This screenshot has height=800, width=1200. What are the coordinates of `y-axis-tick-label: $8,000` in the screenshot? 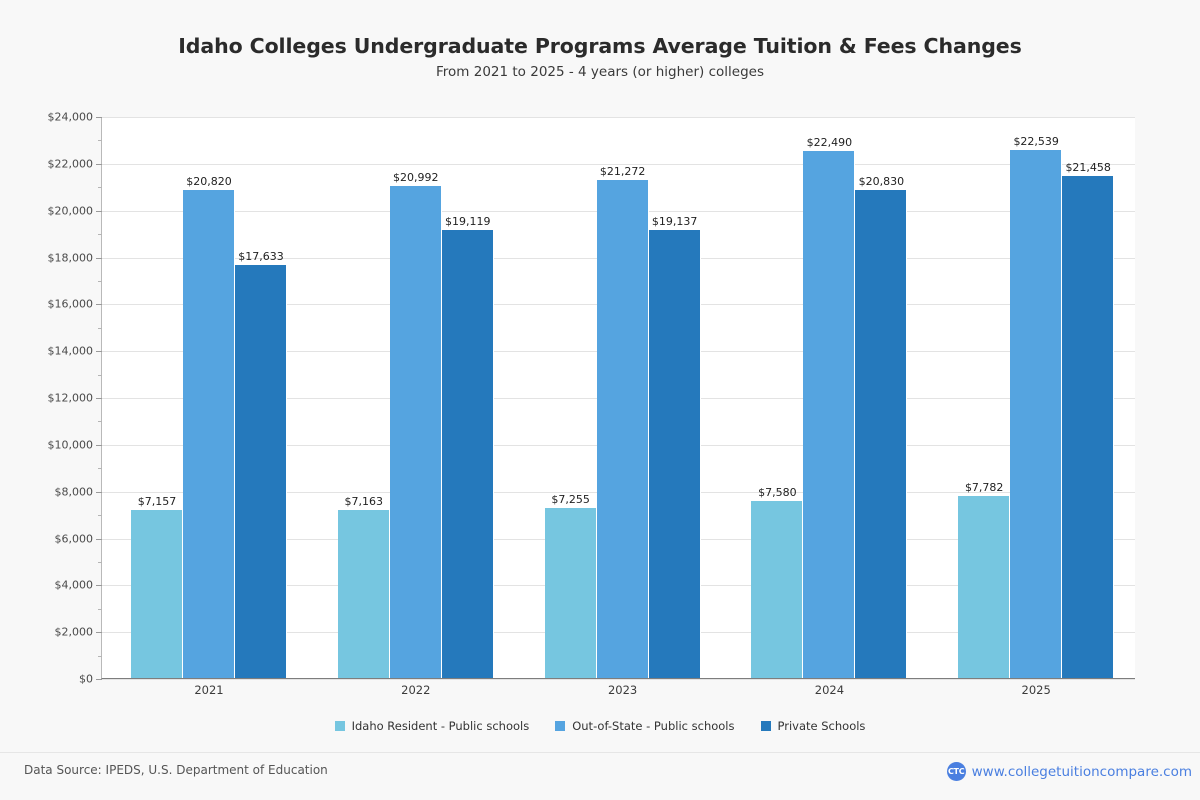 It's located at (74, 492).